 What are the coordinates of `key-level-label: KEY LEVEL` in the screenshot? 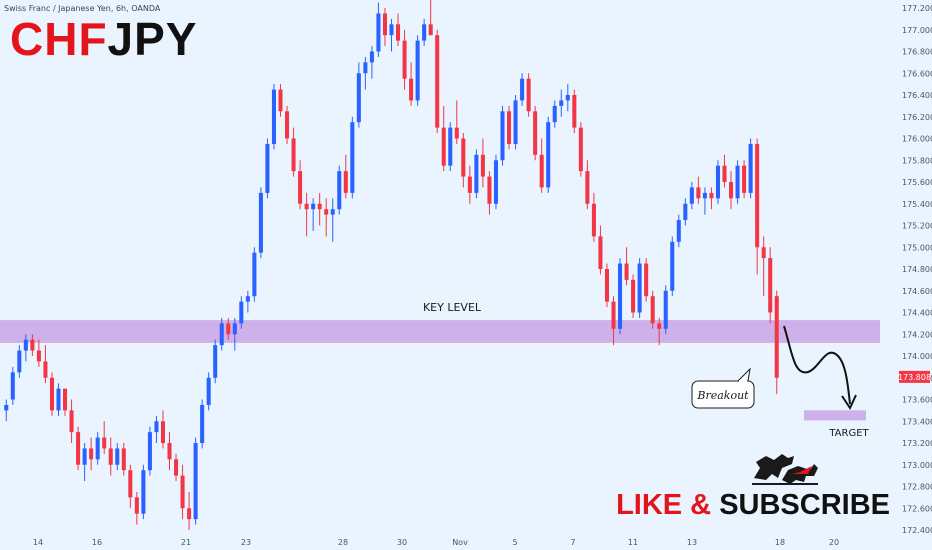 It's located at (452, 307).